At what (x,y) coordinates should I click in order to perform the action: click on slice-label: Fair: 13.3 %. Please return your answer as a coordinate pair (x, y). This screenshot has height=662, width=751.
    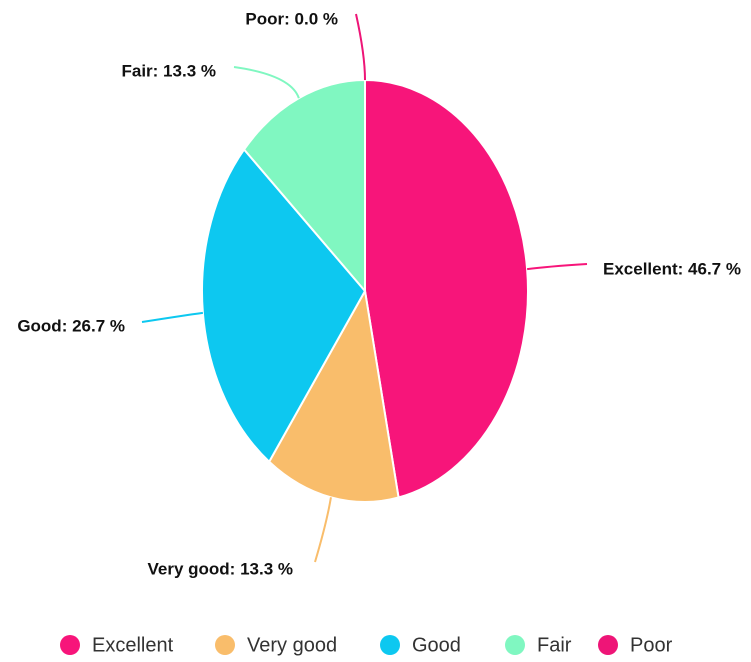
    Looking at the image, I should click on (169, 70).